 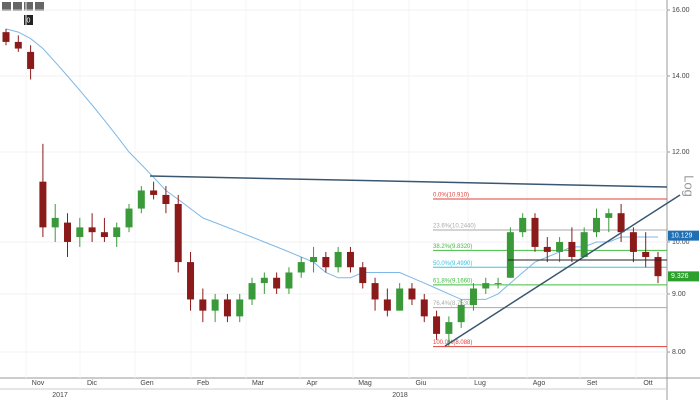 What do you see at coordinates (689, 186) in the screenshot?
I see `scale-label: Log` at bounding box center [689, 186].